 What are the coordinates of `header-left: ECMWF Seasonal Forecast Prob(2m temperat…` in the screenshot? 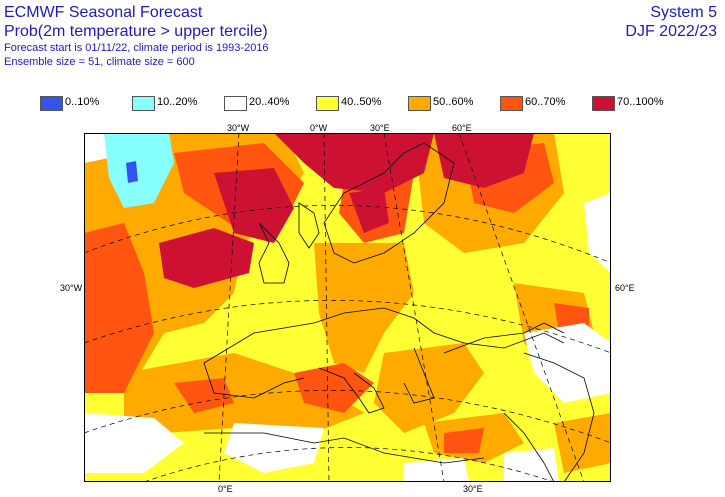 It's located at (136, 36).